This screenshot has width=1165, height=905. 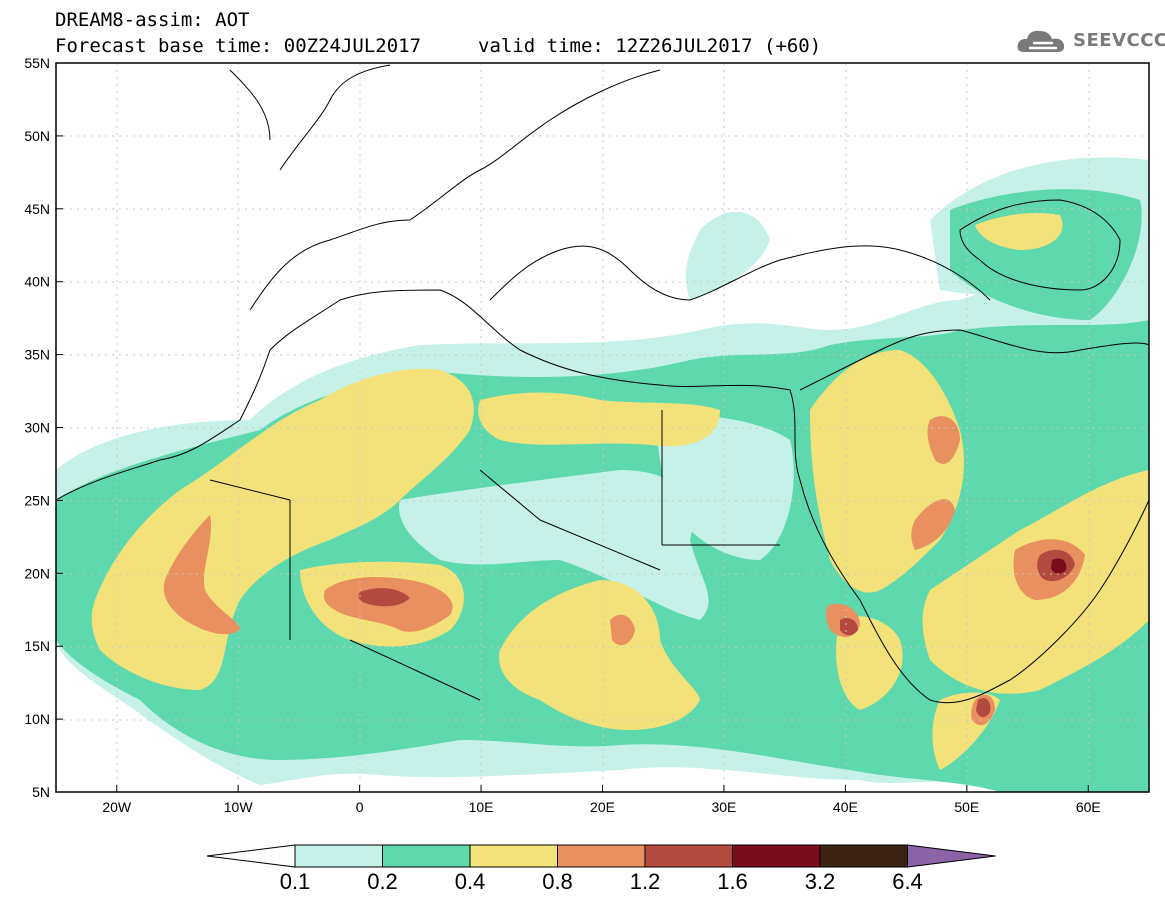 I want to click on longitude-labels: 20W 10W 0 10E 20E 30E 40E 50E 60E, so click(x=601, y=800).